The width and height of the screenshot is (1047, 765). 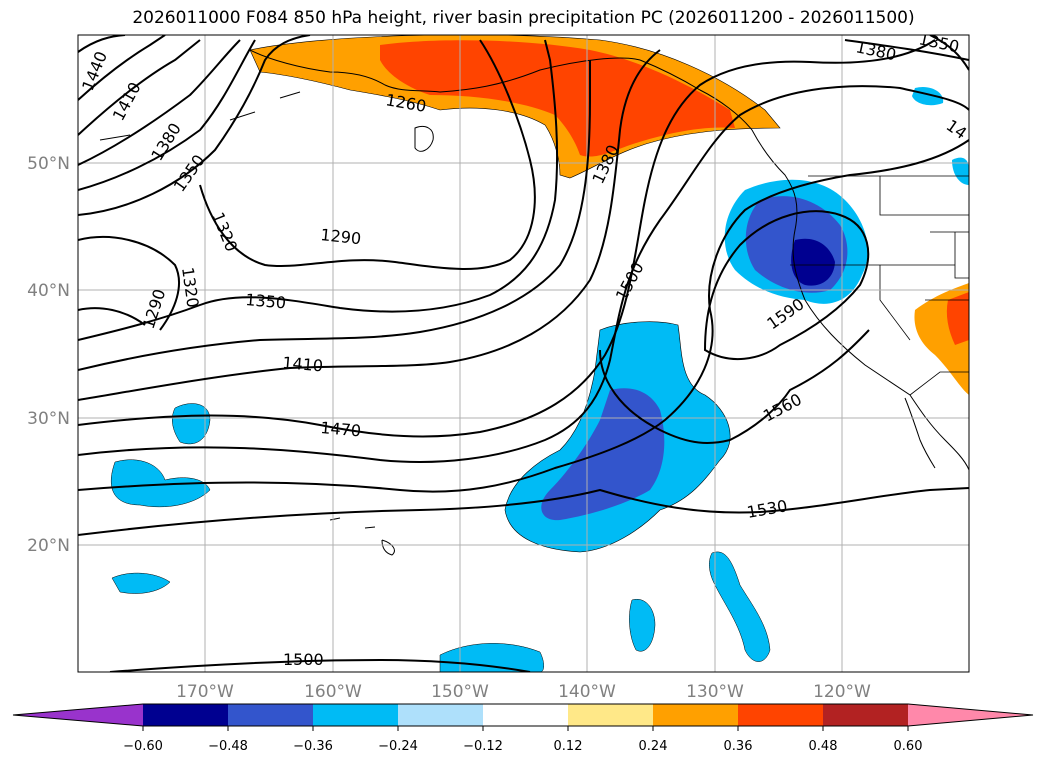 What do you see at coordinates (842, 692) in the screenshot?
I see `lon-label: 120°W` at bounding box center [842, 692].